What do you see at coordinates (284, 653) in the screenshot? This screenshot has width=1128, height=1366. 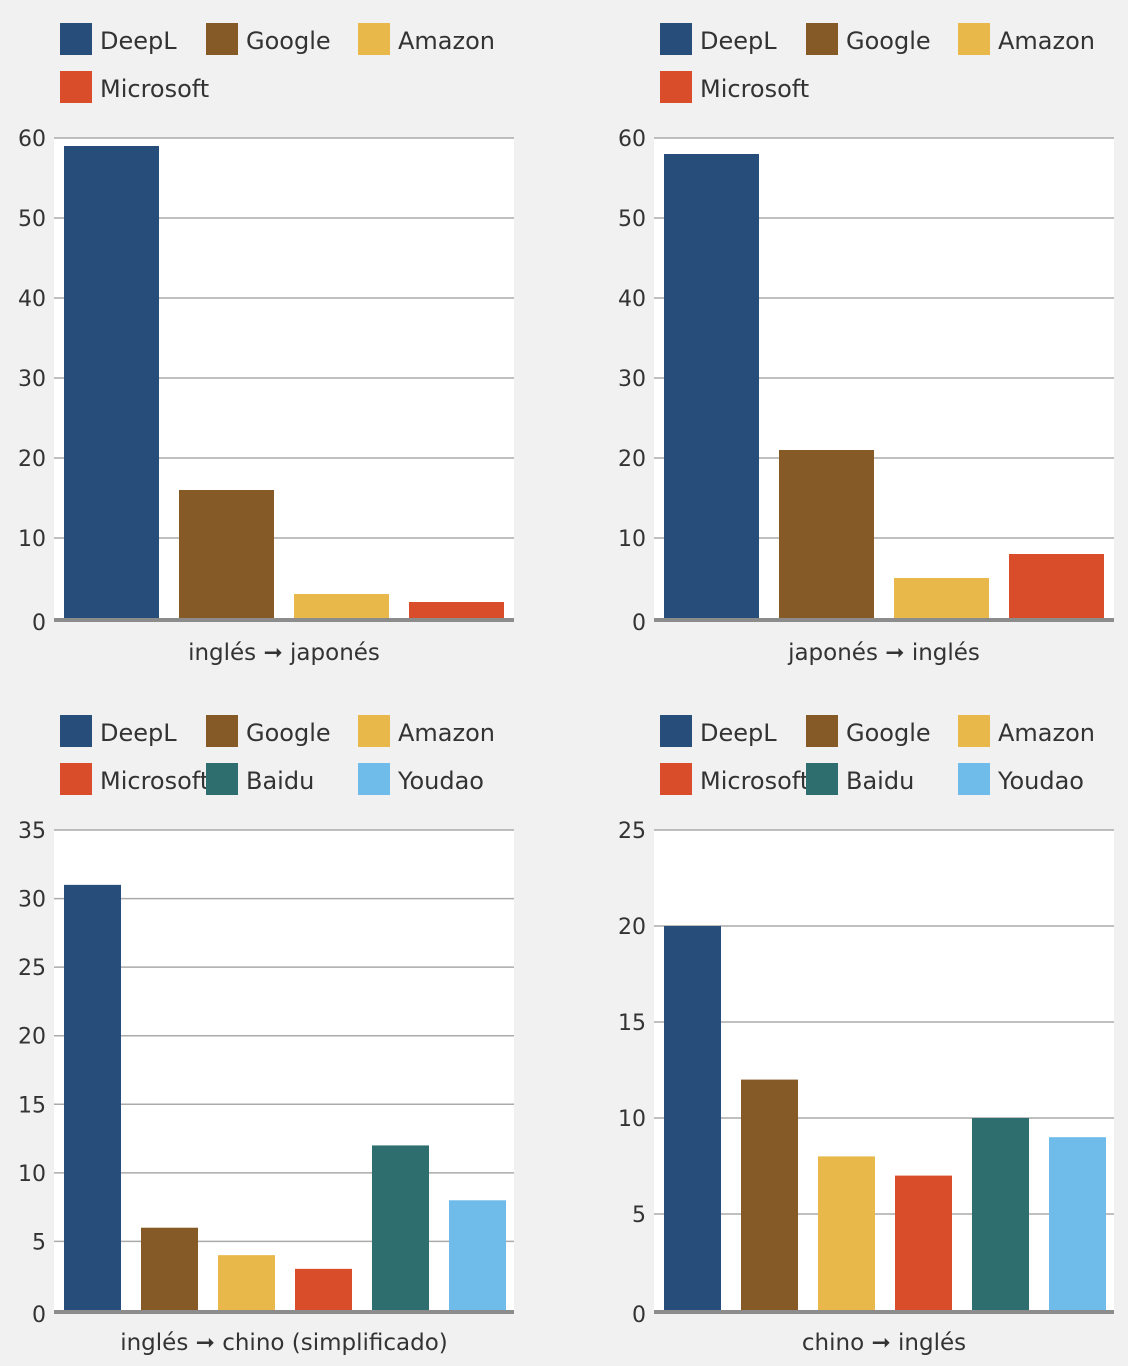 I see `x-axis-label: inglés ➞ japonés` at bounding box center [284, 653].